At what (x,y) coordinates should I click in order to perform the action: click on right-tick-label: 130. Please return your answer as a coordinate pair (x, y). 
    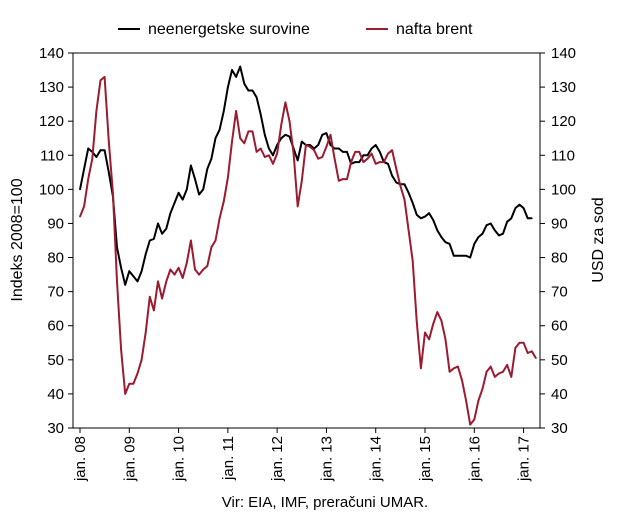
    Looking at the image, I should click on (563, 87).